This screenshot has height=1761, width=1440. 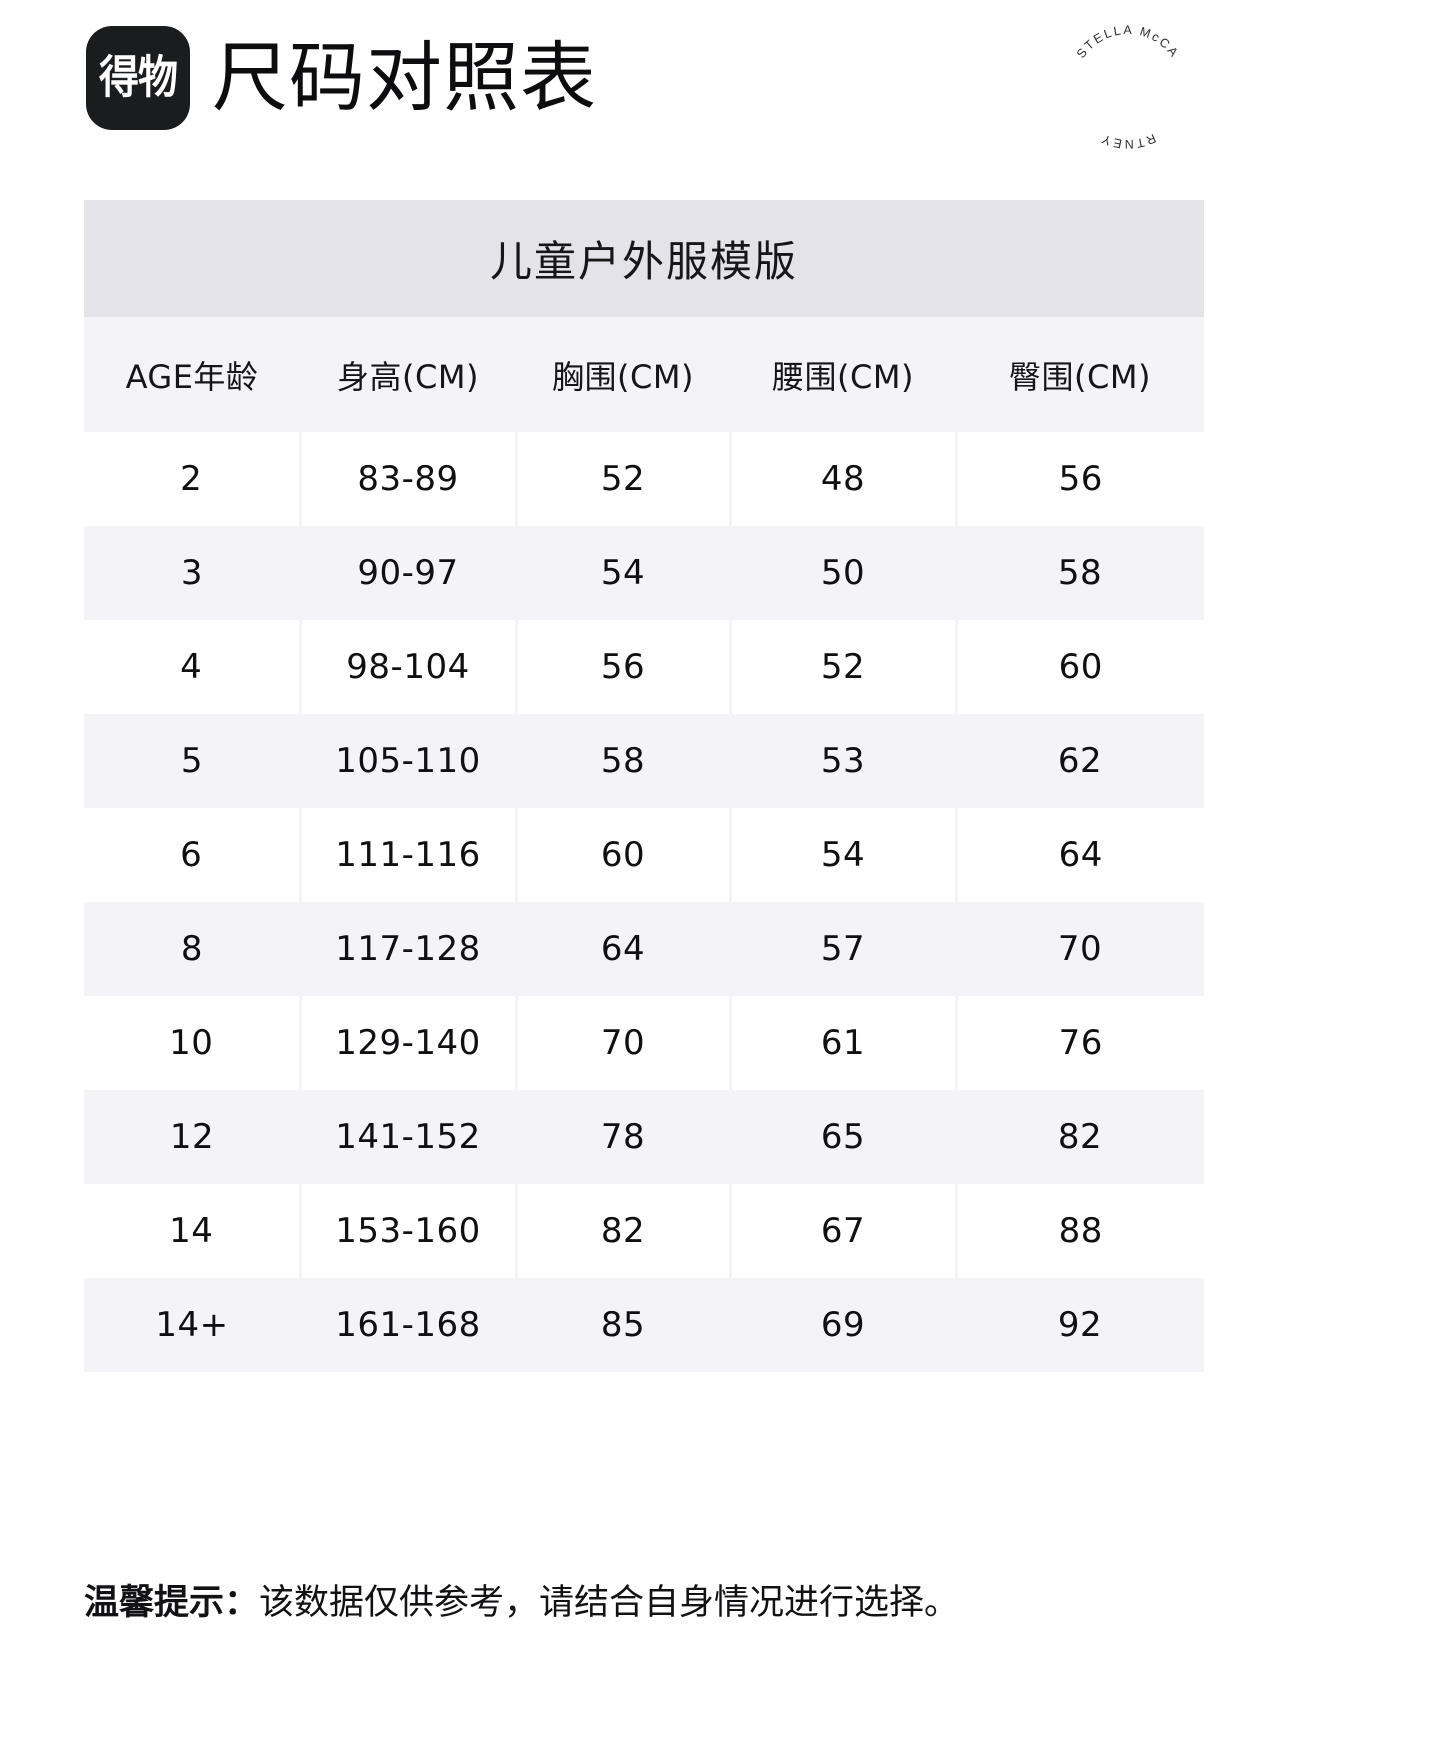 I want to click on cell-chest: 82, so click(x=623, y=1231).